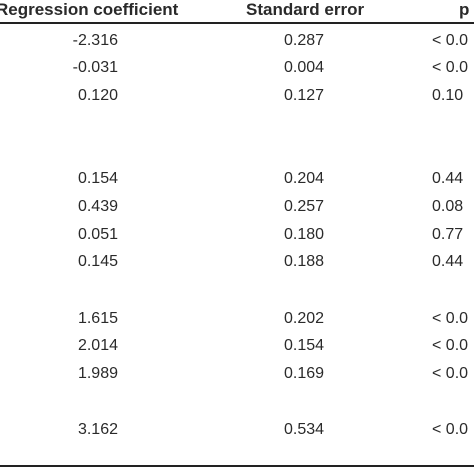 This screenshot has height=474, width=474. I want to click on cell-coefficient: -2.316, so click(95, 40).